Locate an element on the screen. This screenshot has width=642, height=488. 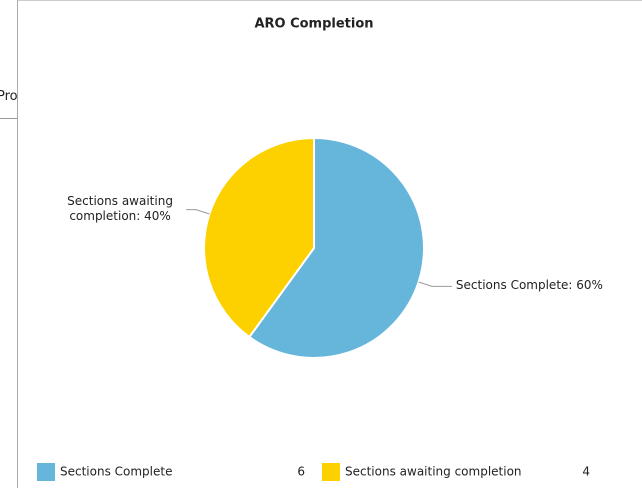
legend-value: 4 is located at coordinates (586, 472).